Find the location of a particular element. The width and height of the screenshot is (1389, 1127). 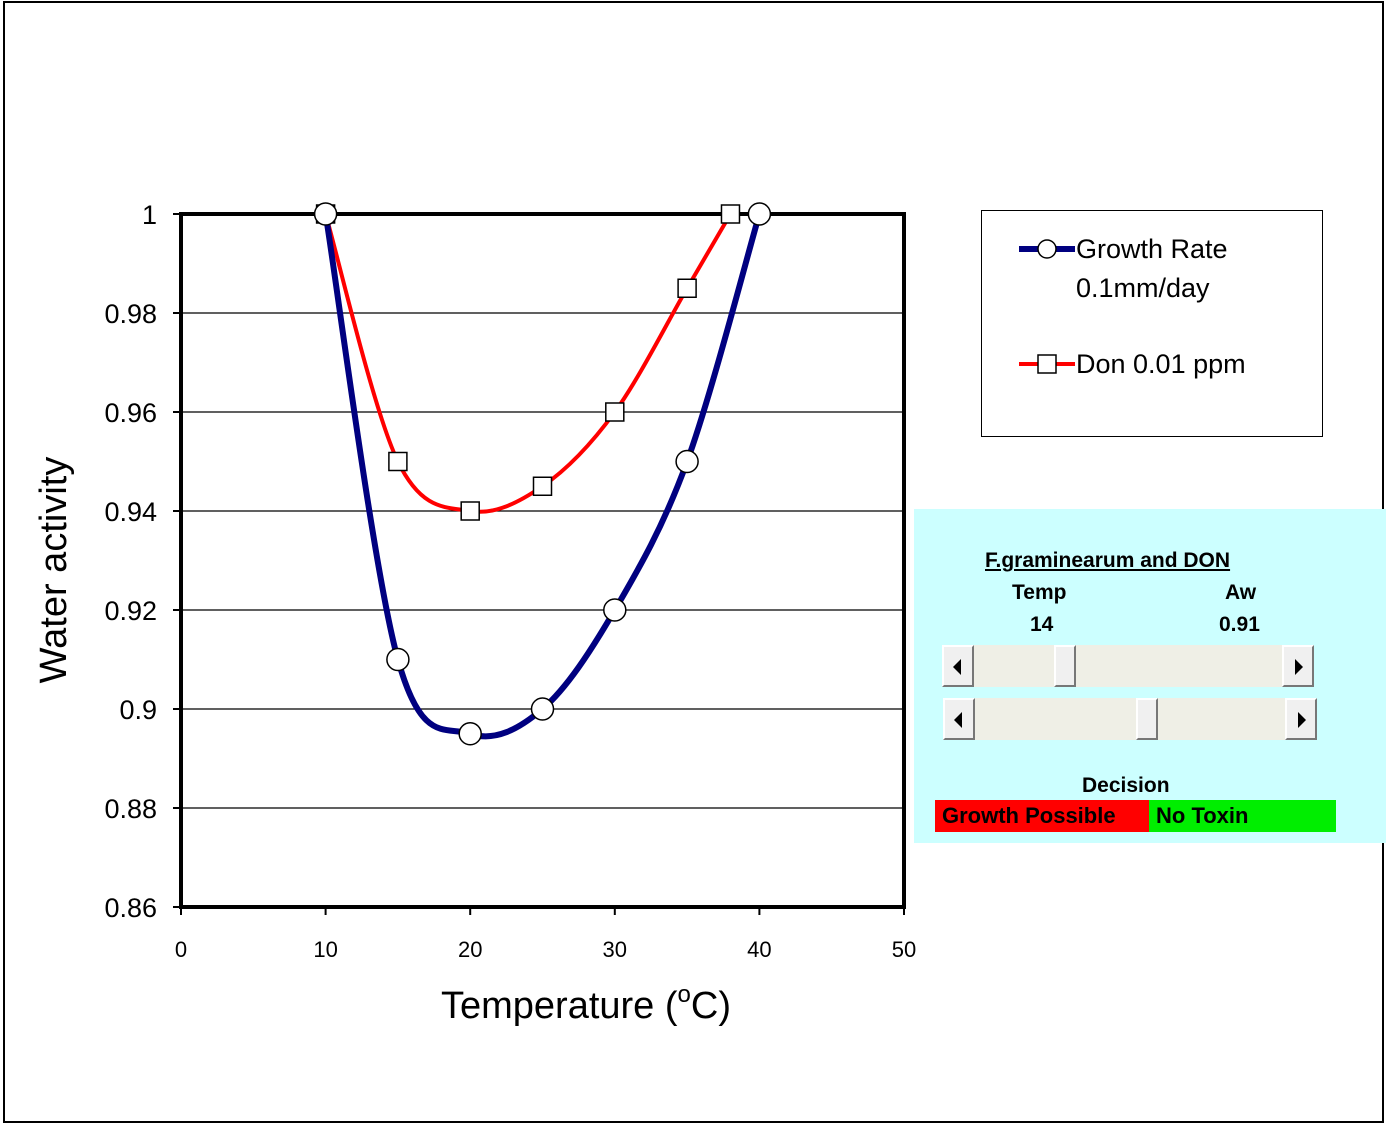

decision-bar: Growth Possible No Toxin is located at coordinates (1135, 816).